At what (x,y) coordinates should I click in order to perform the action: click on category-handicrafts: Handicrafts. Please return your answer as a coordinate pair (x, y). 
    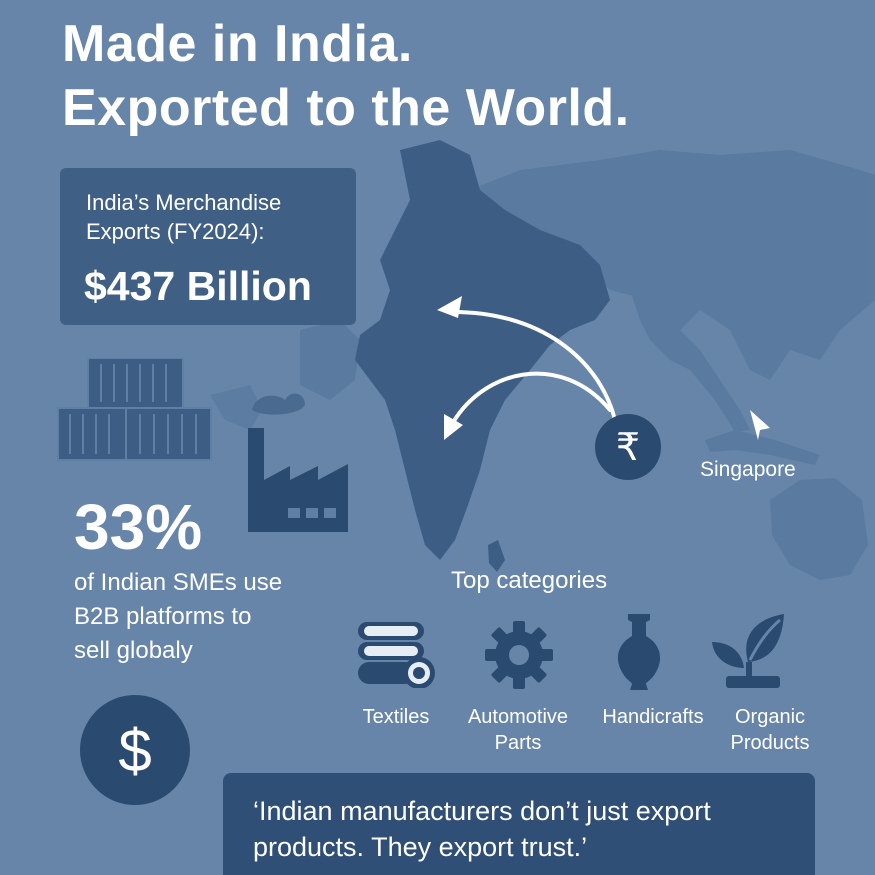
    Looking at the image, I should click on (653, 717).